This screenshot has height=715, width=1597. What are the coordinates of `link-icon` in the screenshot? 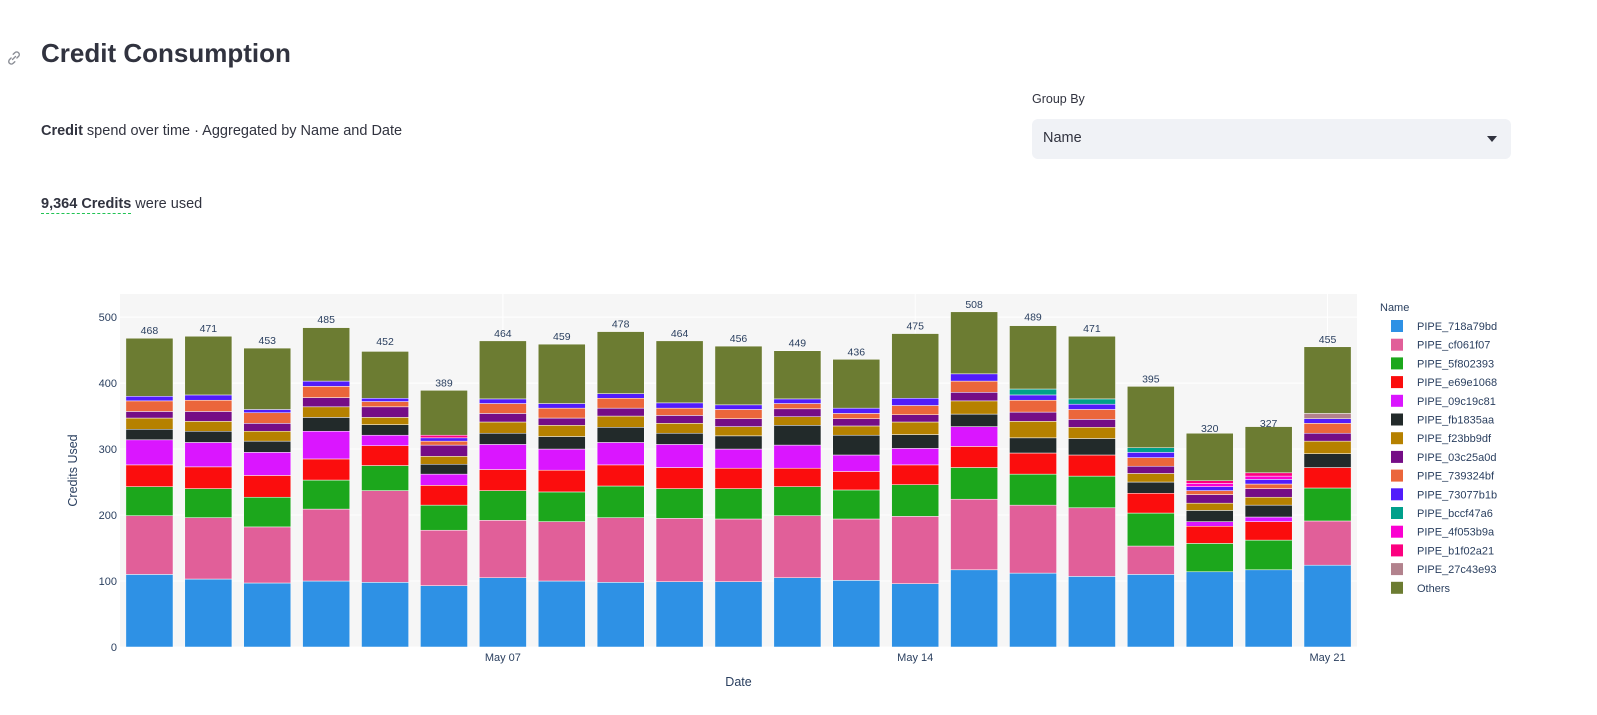 It's located at (14, 58).